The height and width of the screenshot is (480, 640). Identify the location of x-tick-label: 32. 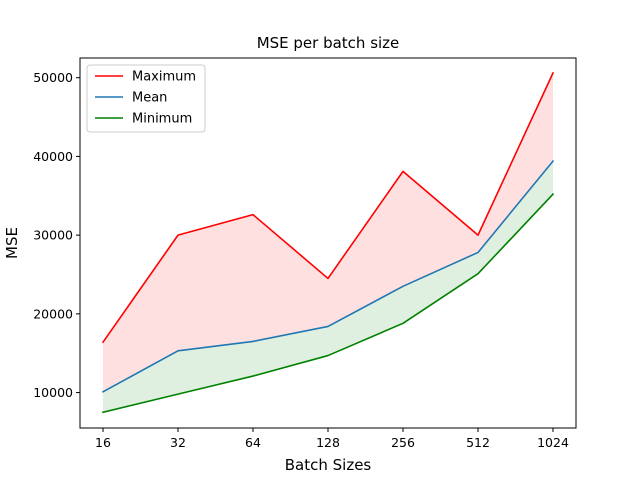
(178, 442).